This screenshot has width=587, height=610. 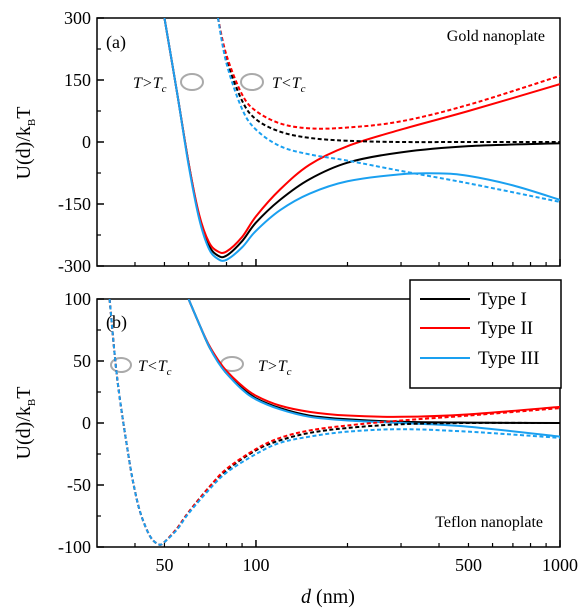 I want to click on panel-a-y-tick-label: 300, so click(x=77, y=18).